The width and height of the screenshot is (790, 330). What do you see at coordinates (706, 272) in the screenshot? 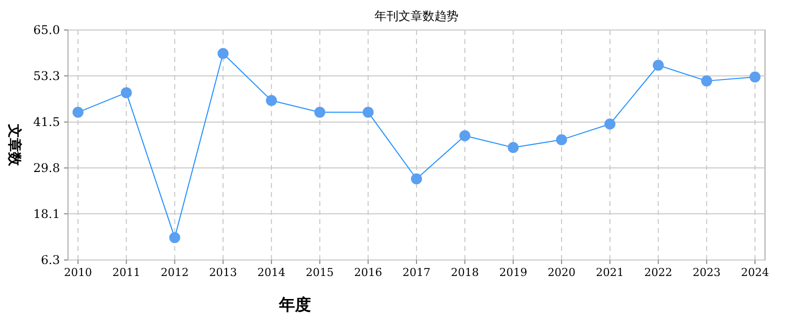
I see `x-tick-label: 2023` at bounding box center [706, 272].